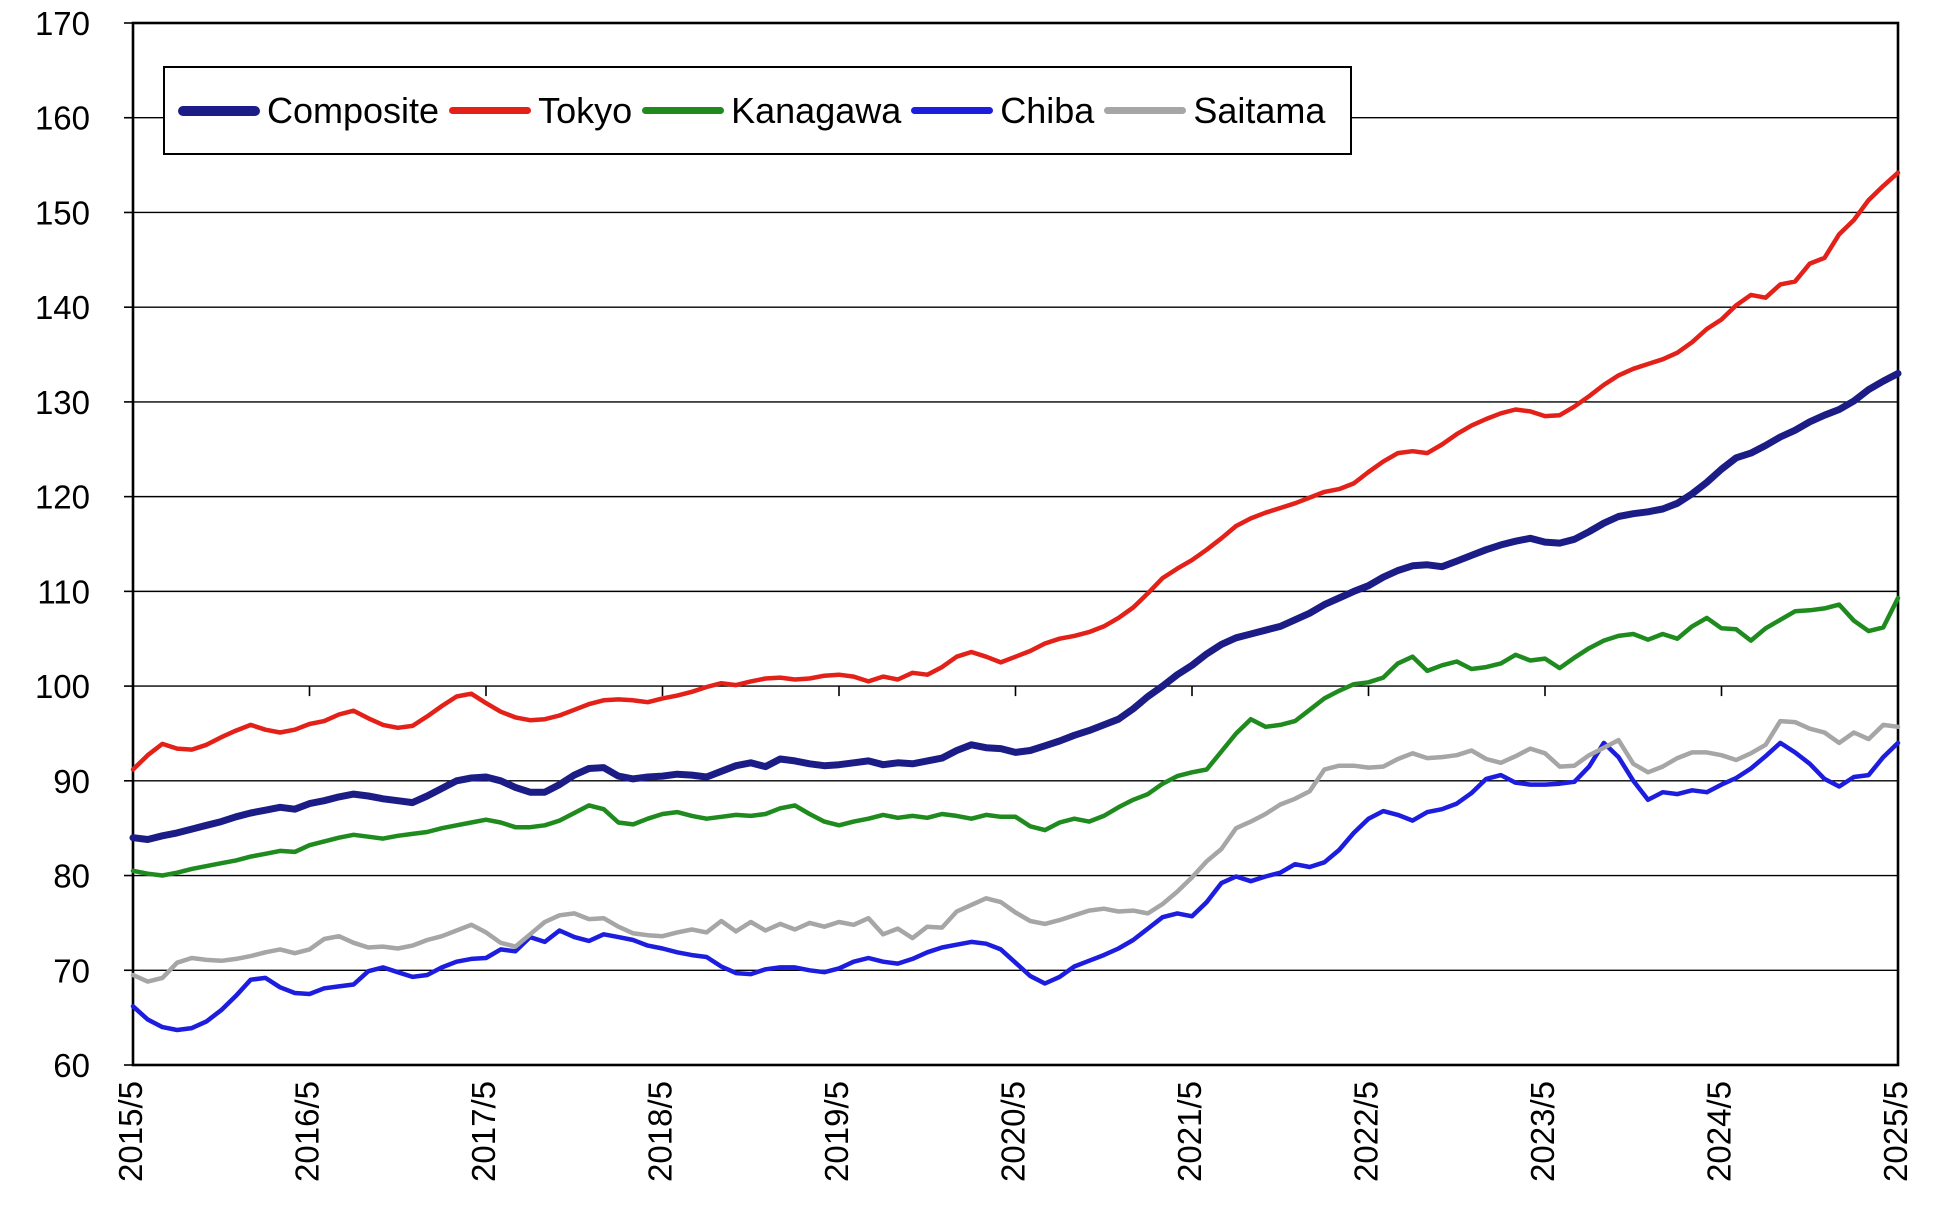 The width and height of the screenshot is (1938, 1230). I want to click on x-axis-label: 2015/5, so click(130, 1131).